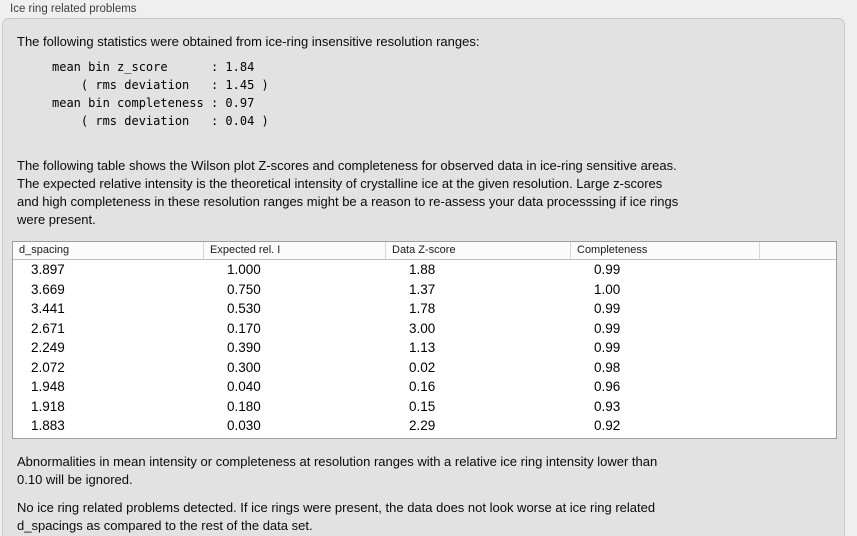 The height and width of the screenshot is (536, 857). I want to click on table-cell: 1.78, so click(422, 308).